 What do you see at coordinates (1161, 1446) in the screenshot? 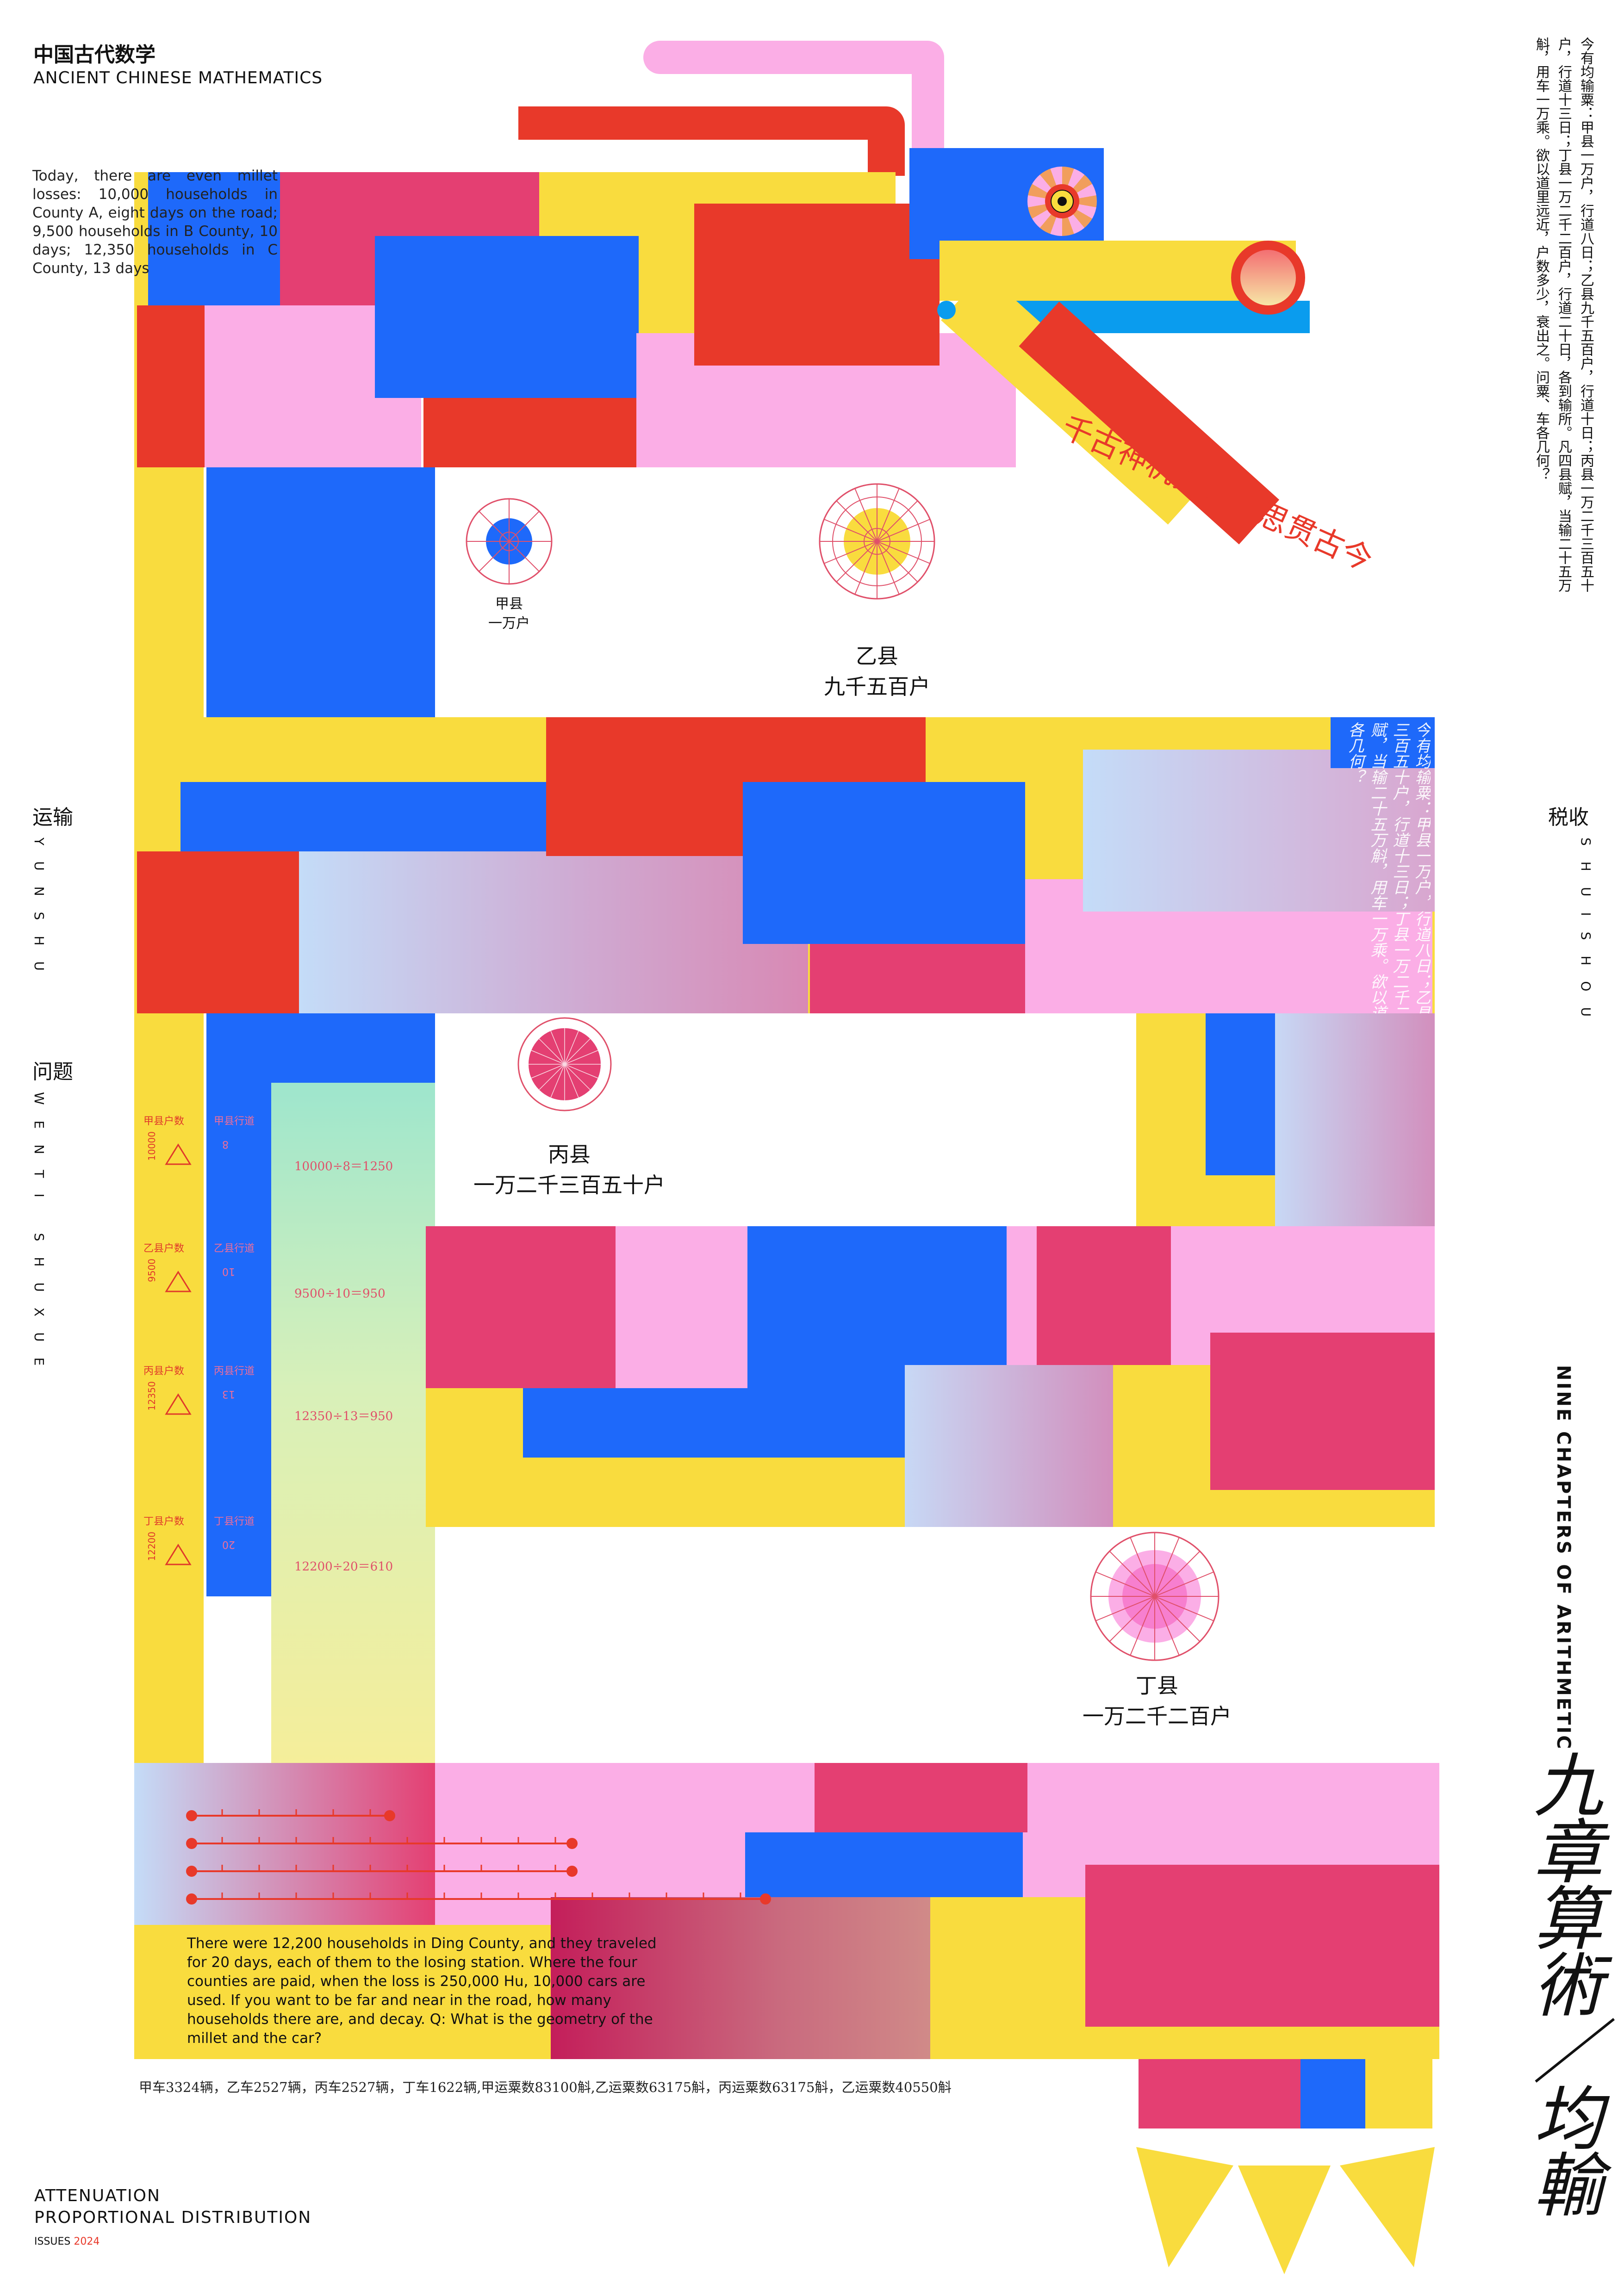
I see `band4-yellow-right` at bounding box center [1161, 1446].